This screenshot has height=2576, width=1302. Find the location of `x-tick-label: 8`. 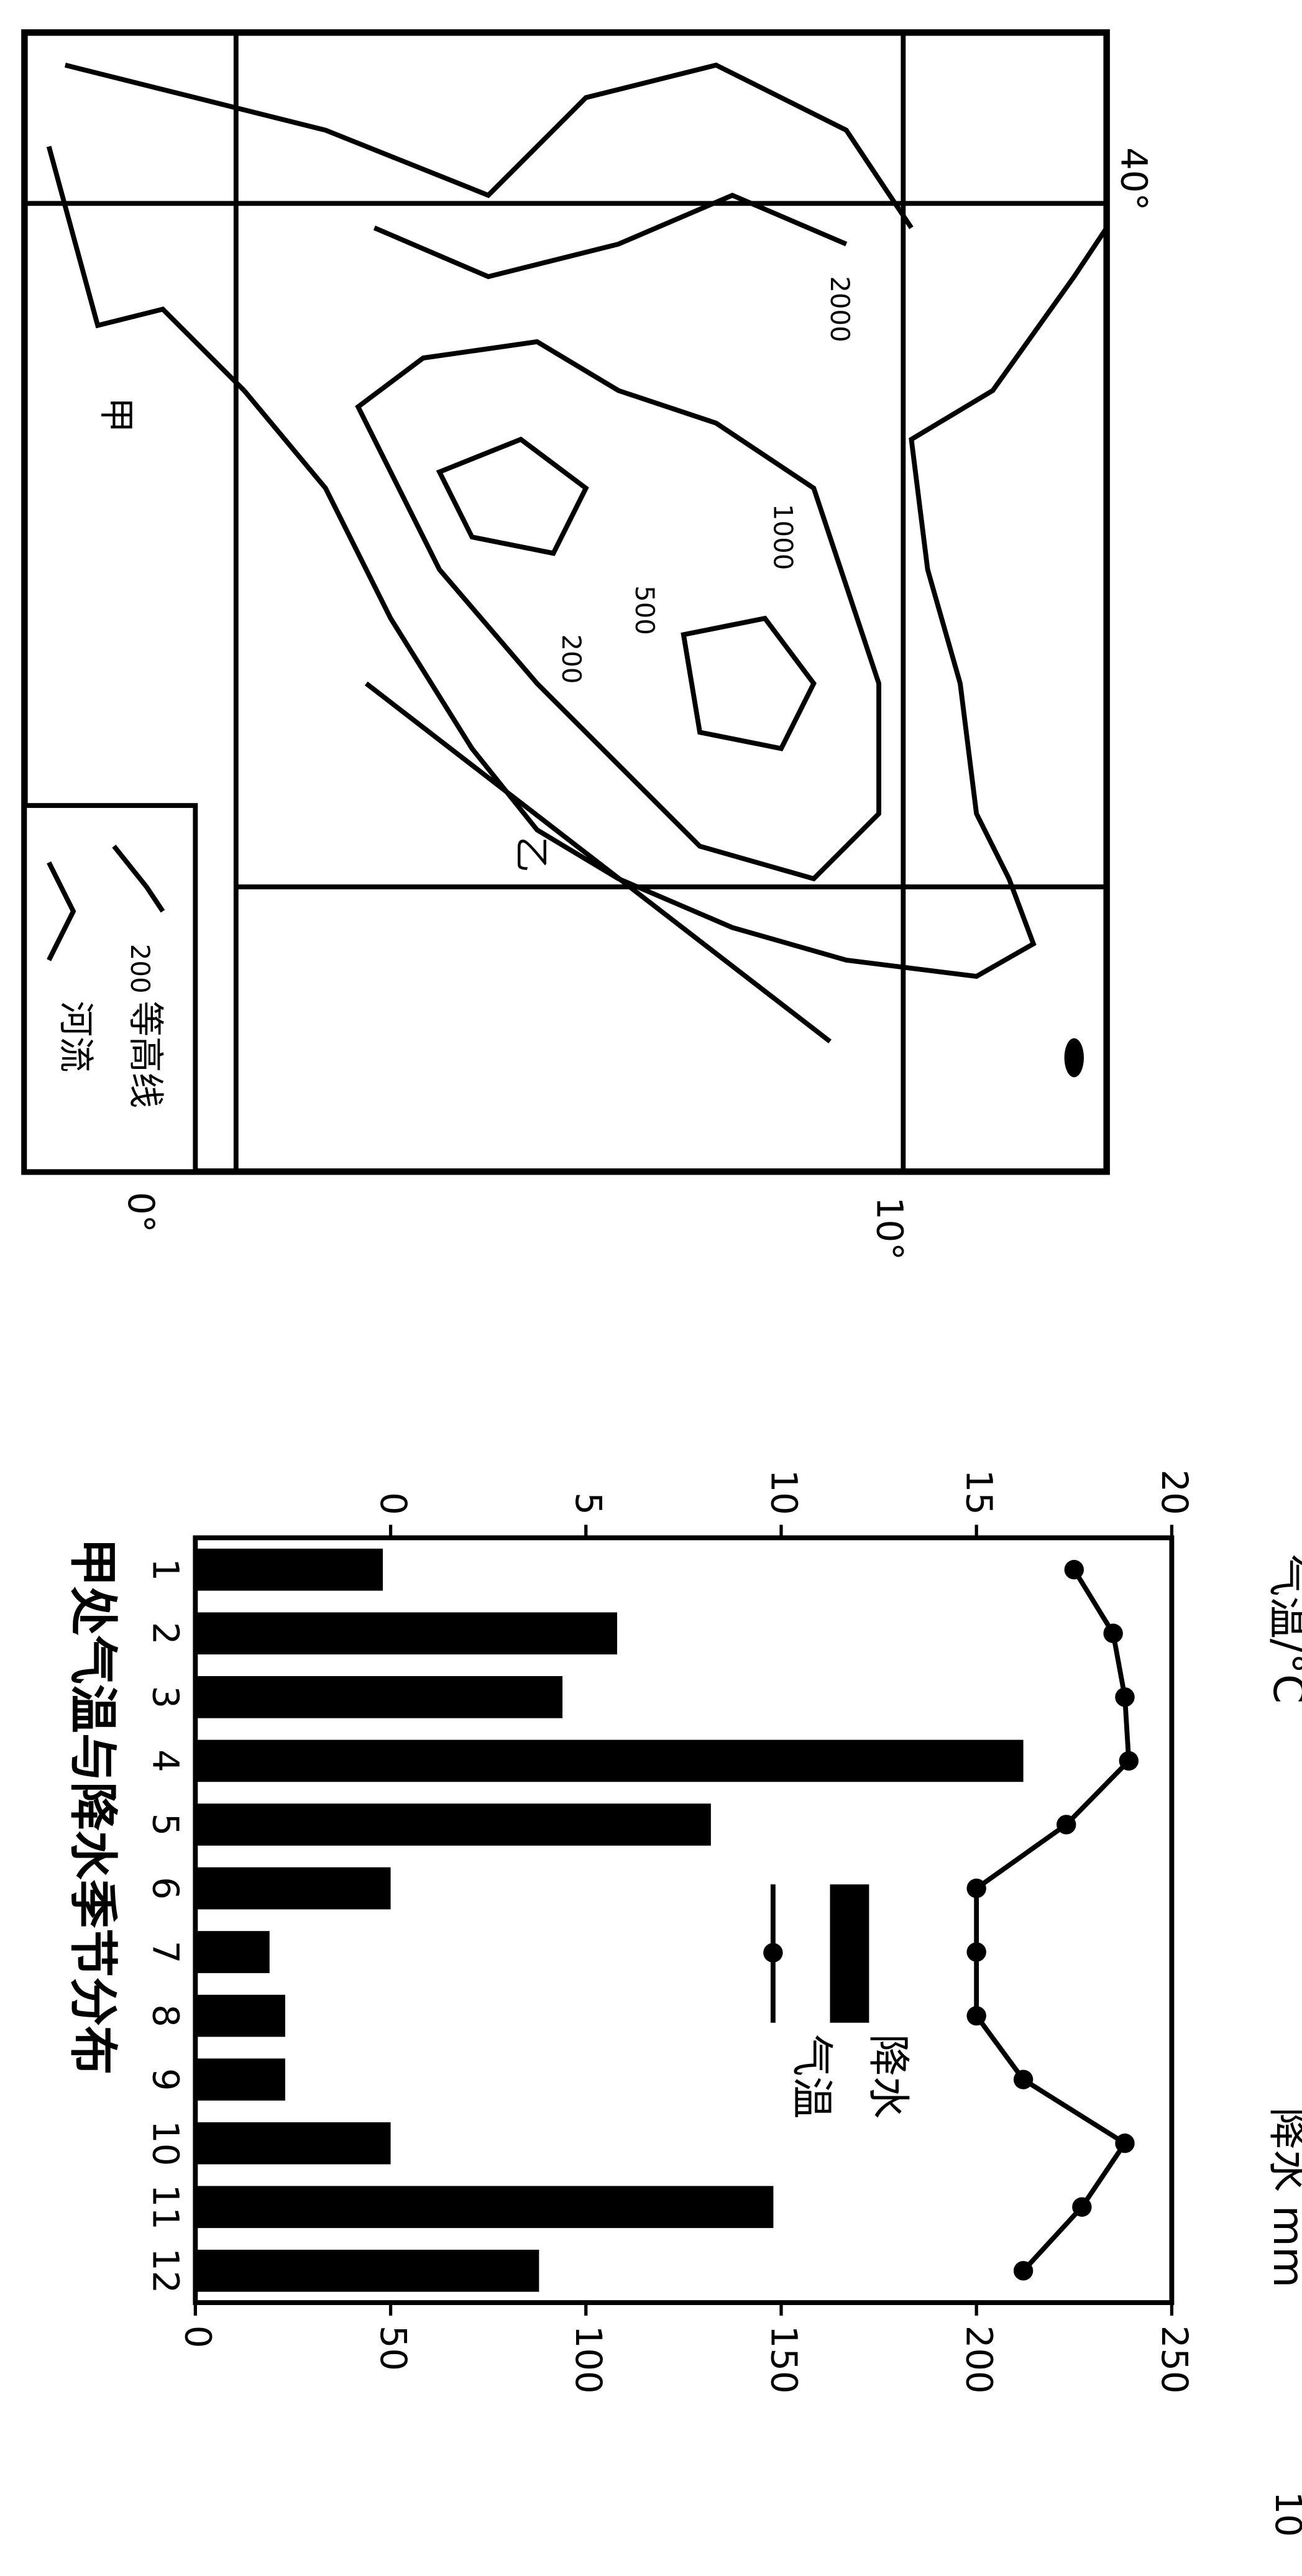

x-tick-label: 8 is located at coordinates (165, 2015).